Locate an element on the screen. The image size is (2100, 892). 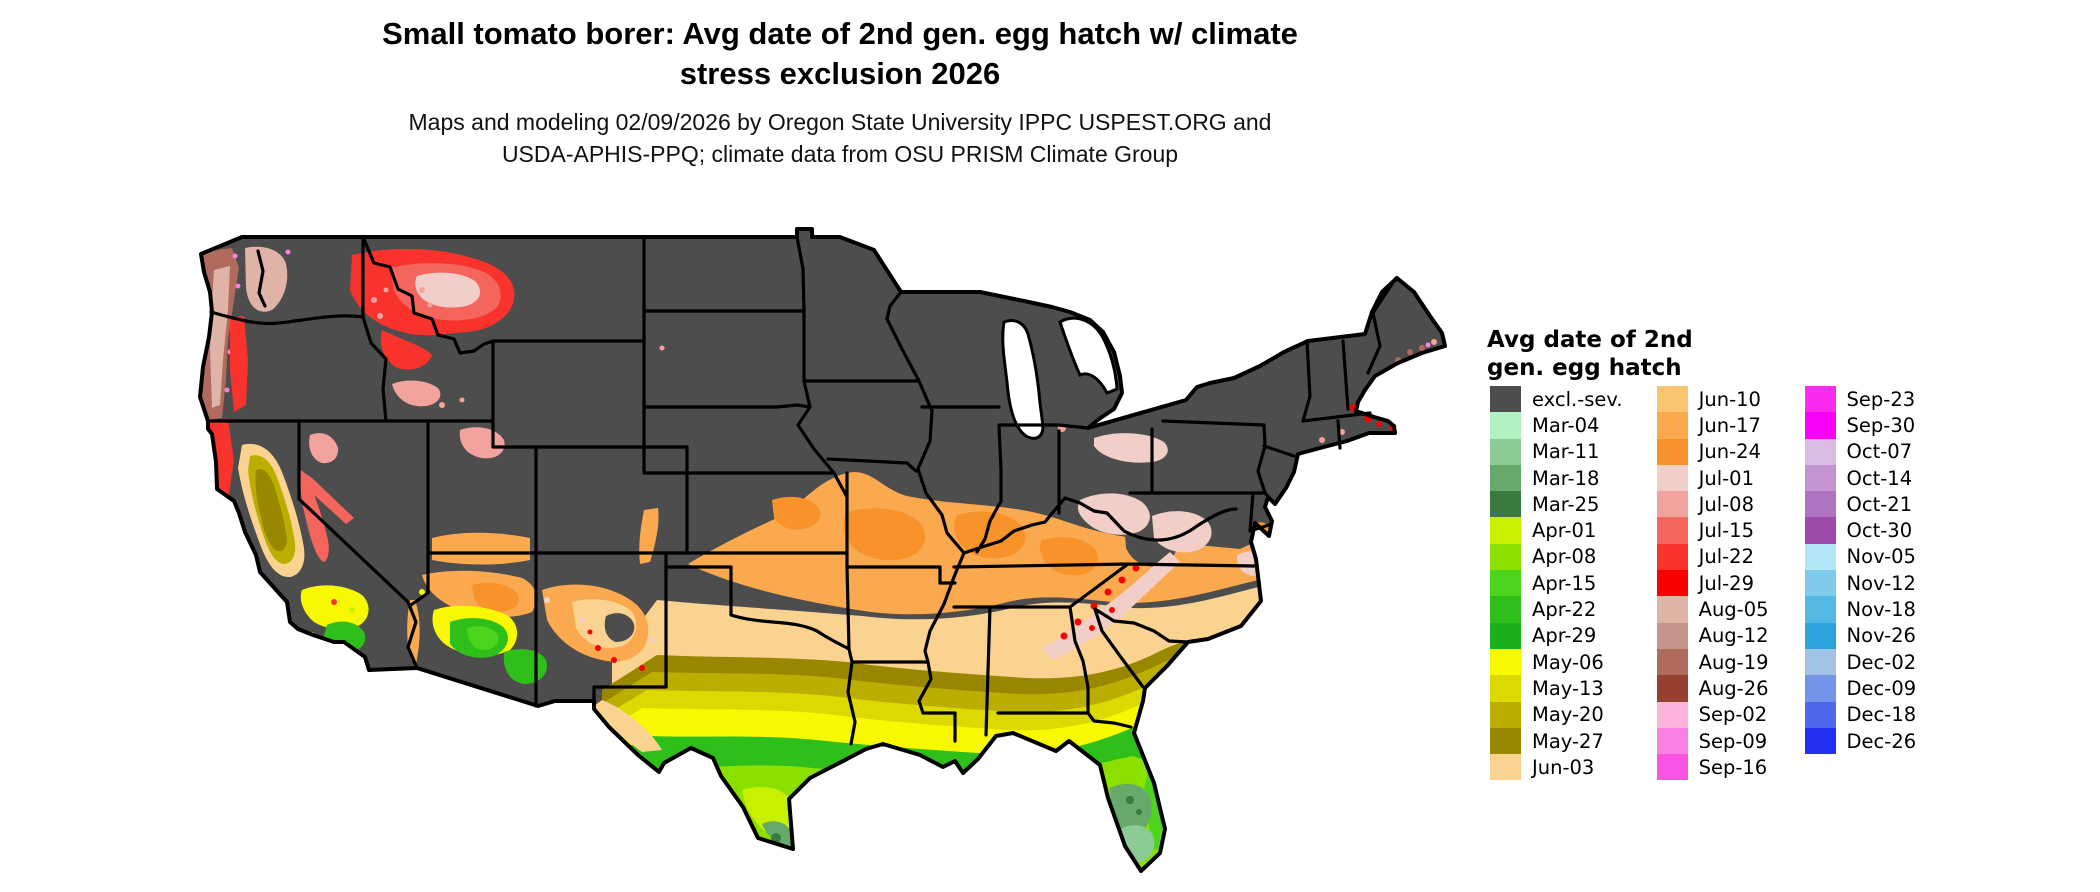
legend-row: Nov-05 is located at coordinates (1860, 557).